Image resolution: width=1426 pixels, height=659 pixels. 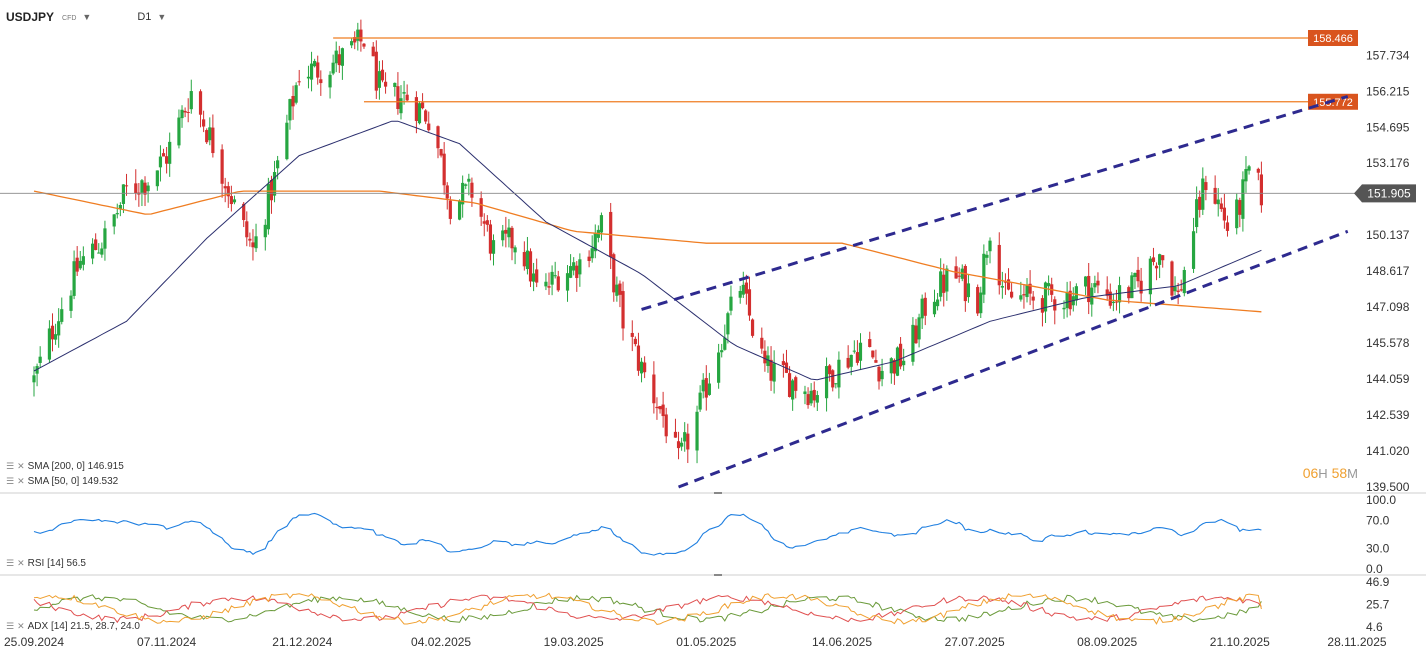 What do you see at coordinates (1388, 415) in the screenshot?
I see `price-tick-label: 142.539` at bounding box center [1388, 415].